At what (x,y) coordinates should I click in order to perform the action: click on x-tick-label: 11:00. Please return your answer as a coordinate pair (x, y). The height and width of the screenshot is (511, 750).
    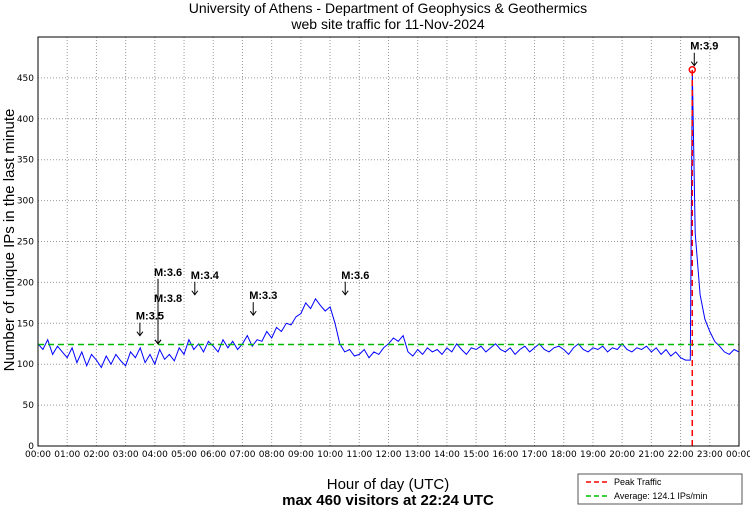
    Looking at the image, I should click on (359, 455).